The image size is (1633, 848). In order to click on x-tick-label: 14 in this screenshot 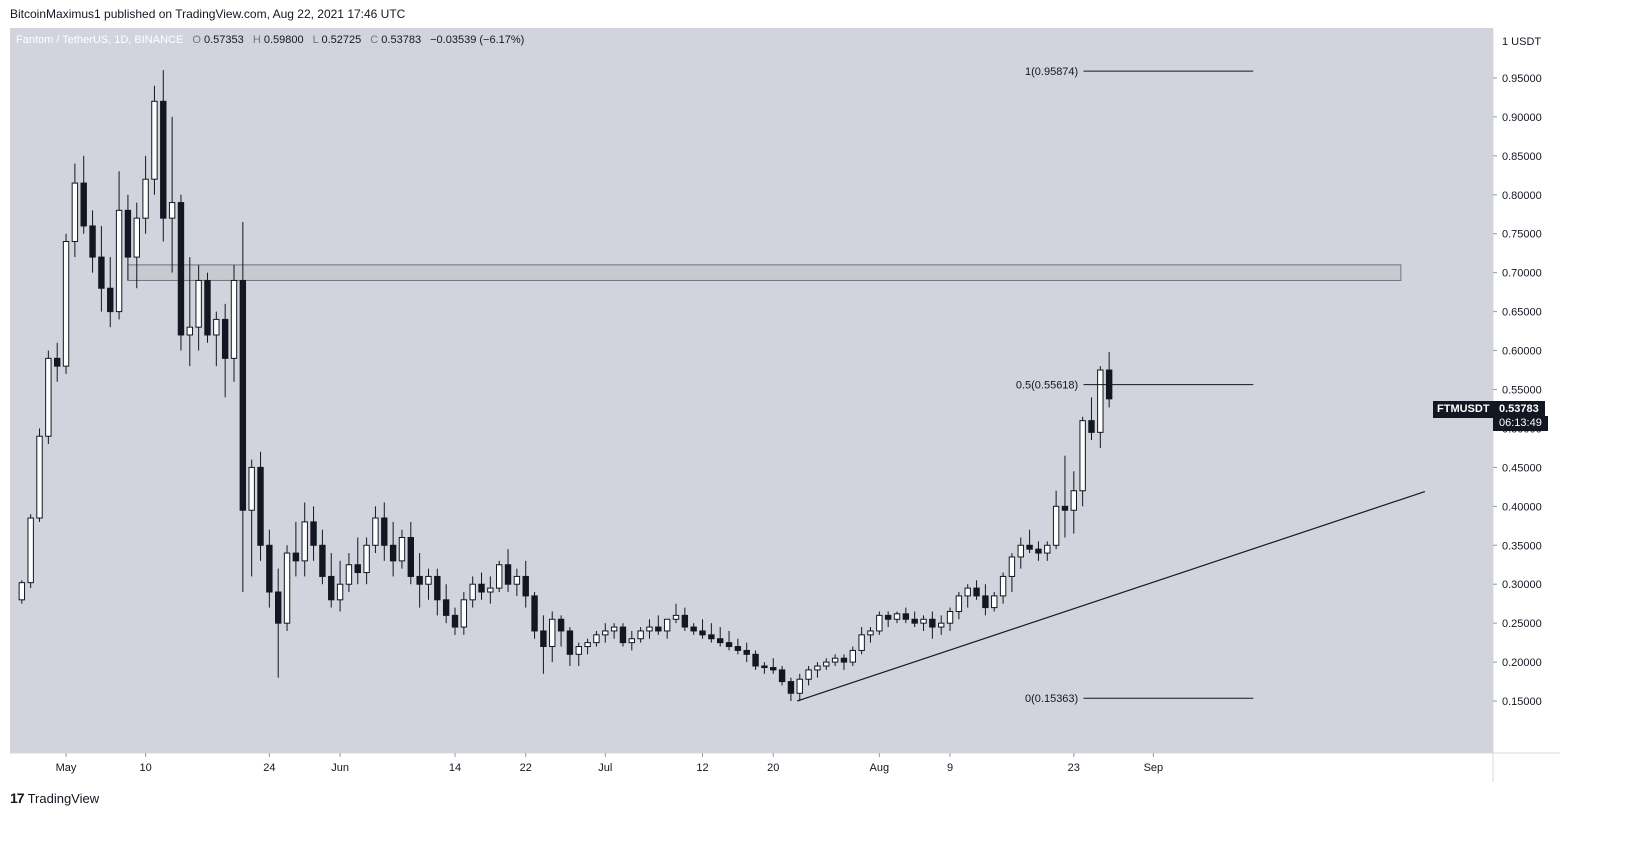, I will do `click(455, 768)`.